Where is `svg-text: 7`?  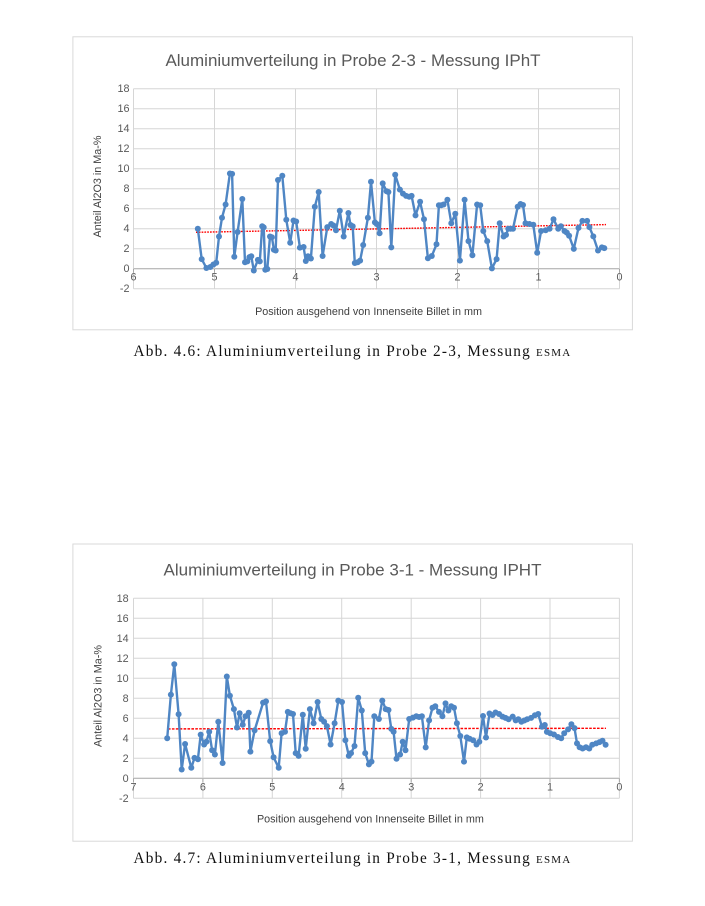
svg-text: 7 is located at coordinates (133, 787).